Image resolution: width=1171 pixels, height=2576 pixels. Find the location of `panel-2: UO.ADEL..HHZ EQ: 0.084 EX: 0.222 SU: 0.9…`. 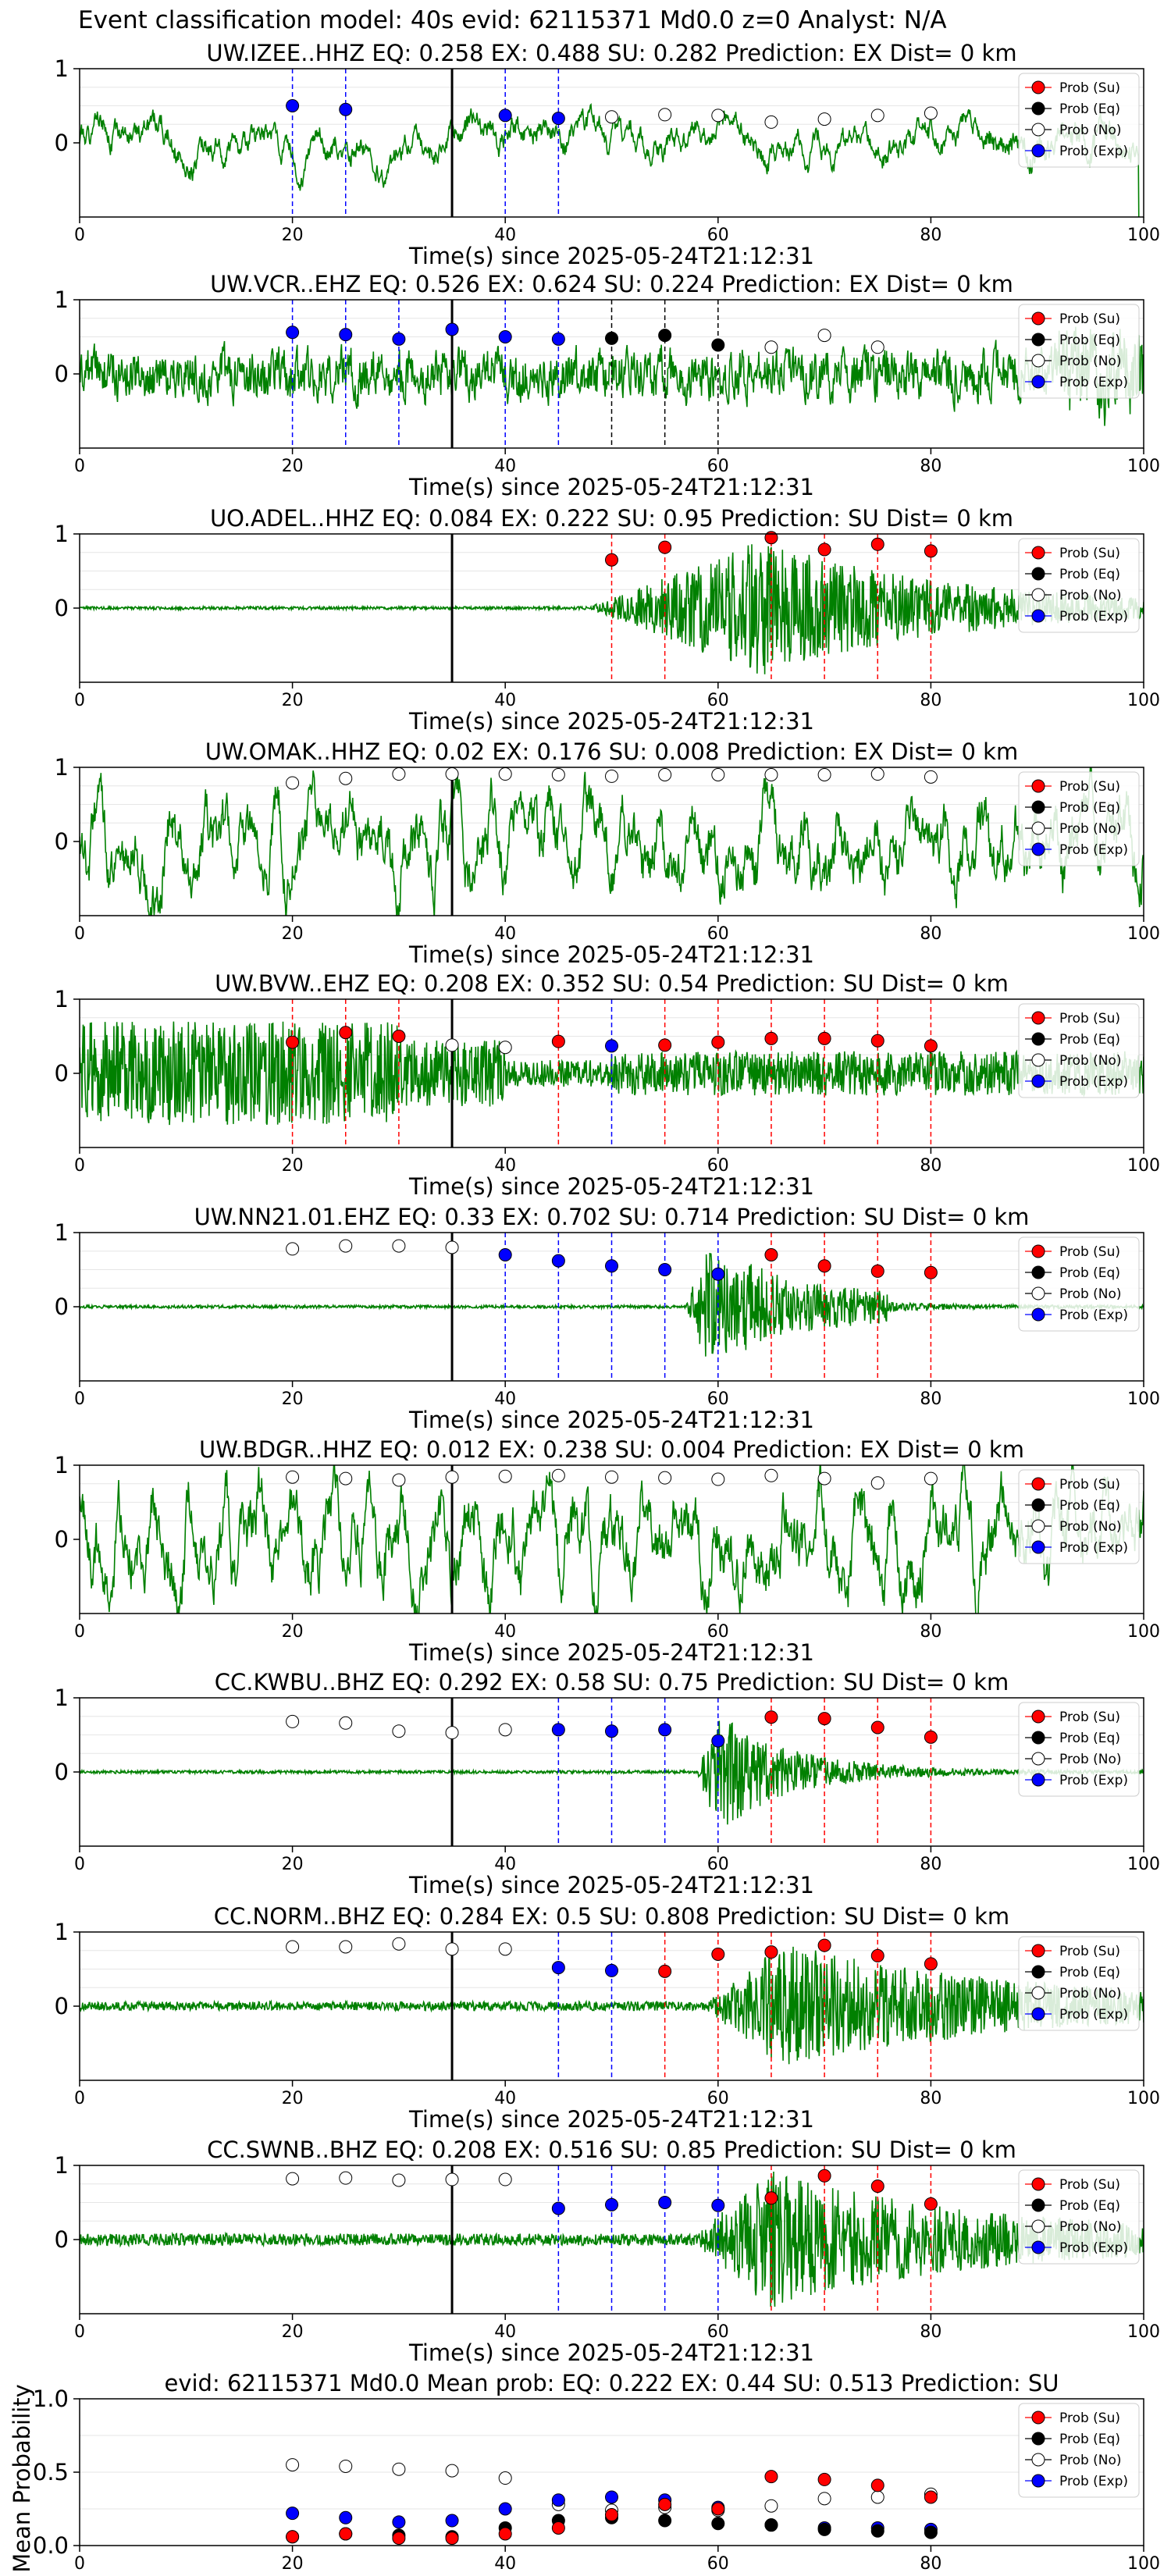

panel-2: UO.ADEL..HHZ EQ: 0.084 EX: 0.222 SU: 0.9… is located at coordinates (607, 620).